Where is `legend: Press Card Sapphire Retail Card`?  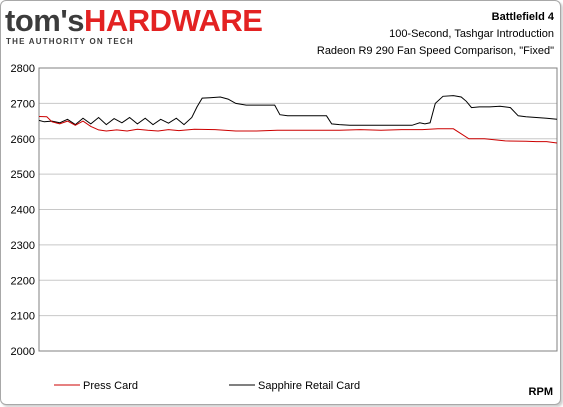
legend: Press Card Sapphire Retail Card is located at coordinates (207, 386).